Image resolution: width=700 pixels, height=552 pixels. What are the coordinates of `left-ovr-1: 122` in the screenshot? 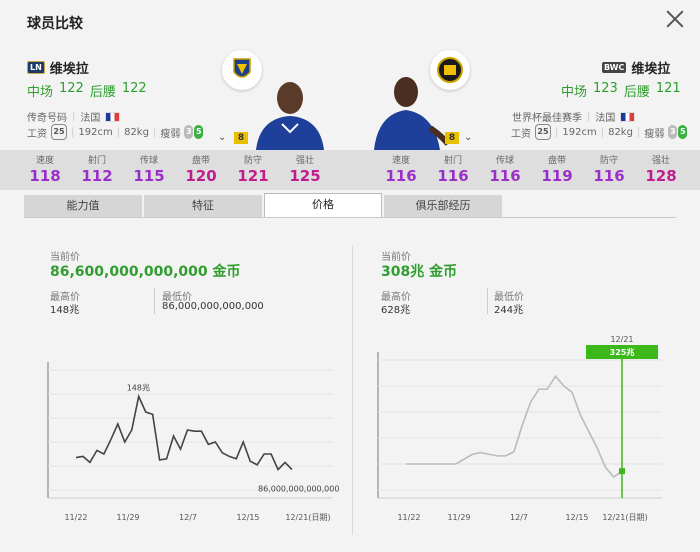 It's located at (71, 88).